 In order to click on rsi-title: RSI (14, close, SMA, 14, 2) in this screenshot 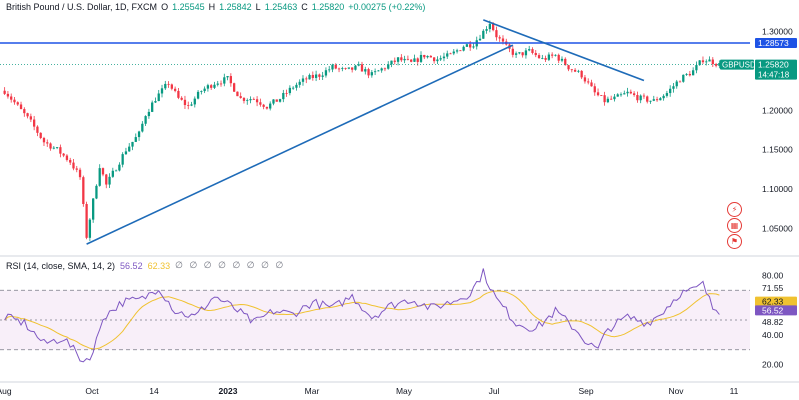, I will do `click(61, 265)`.